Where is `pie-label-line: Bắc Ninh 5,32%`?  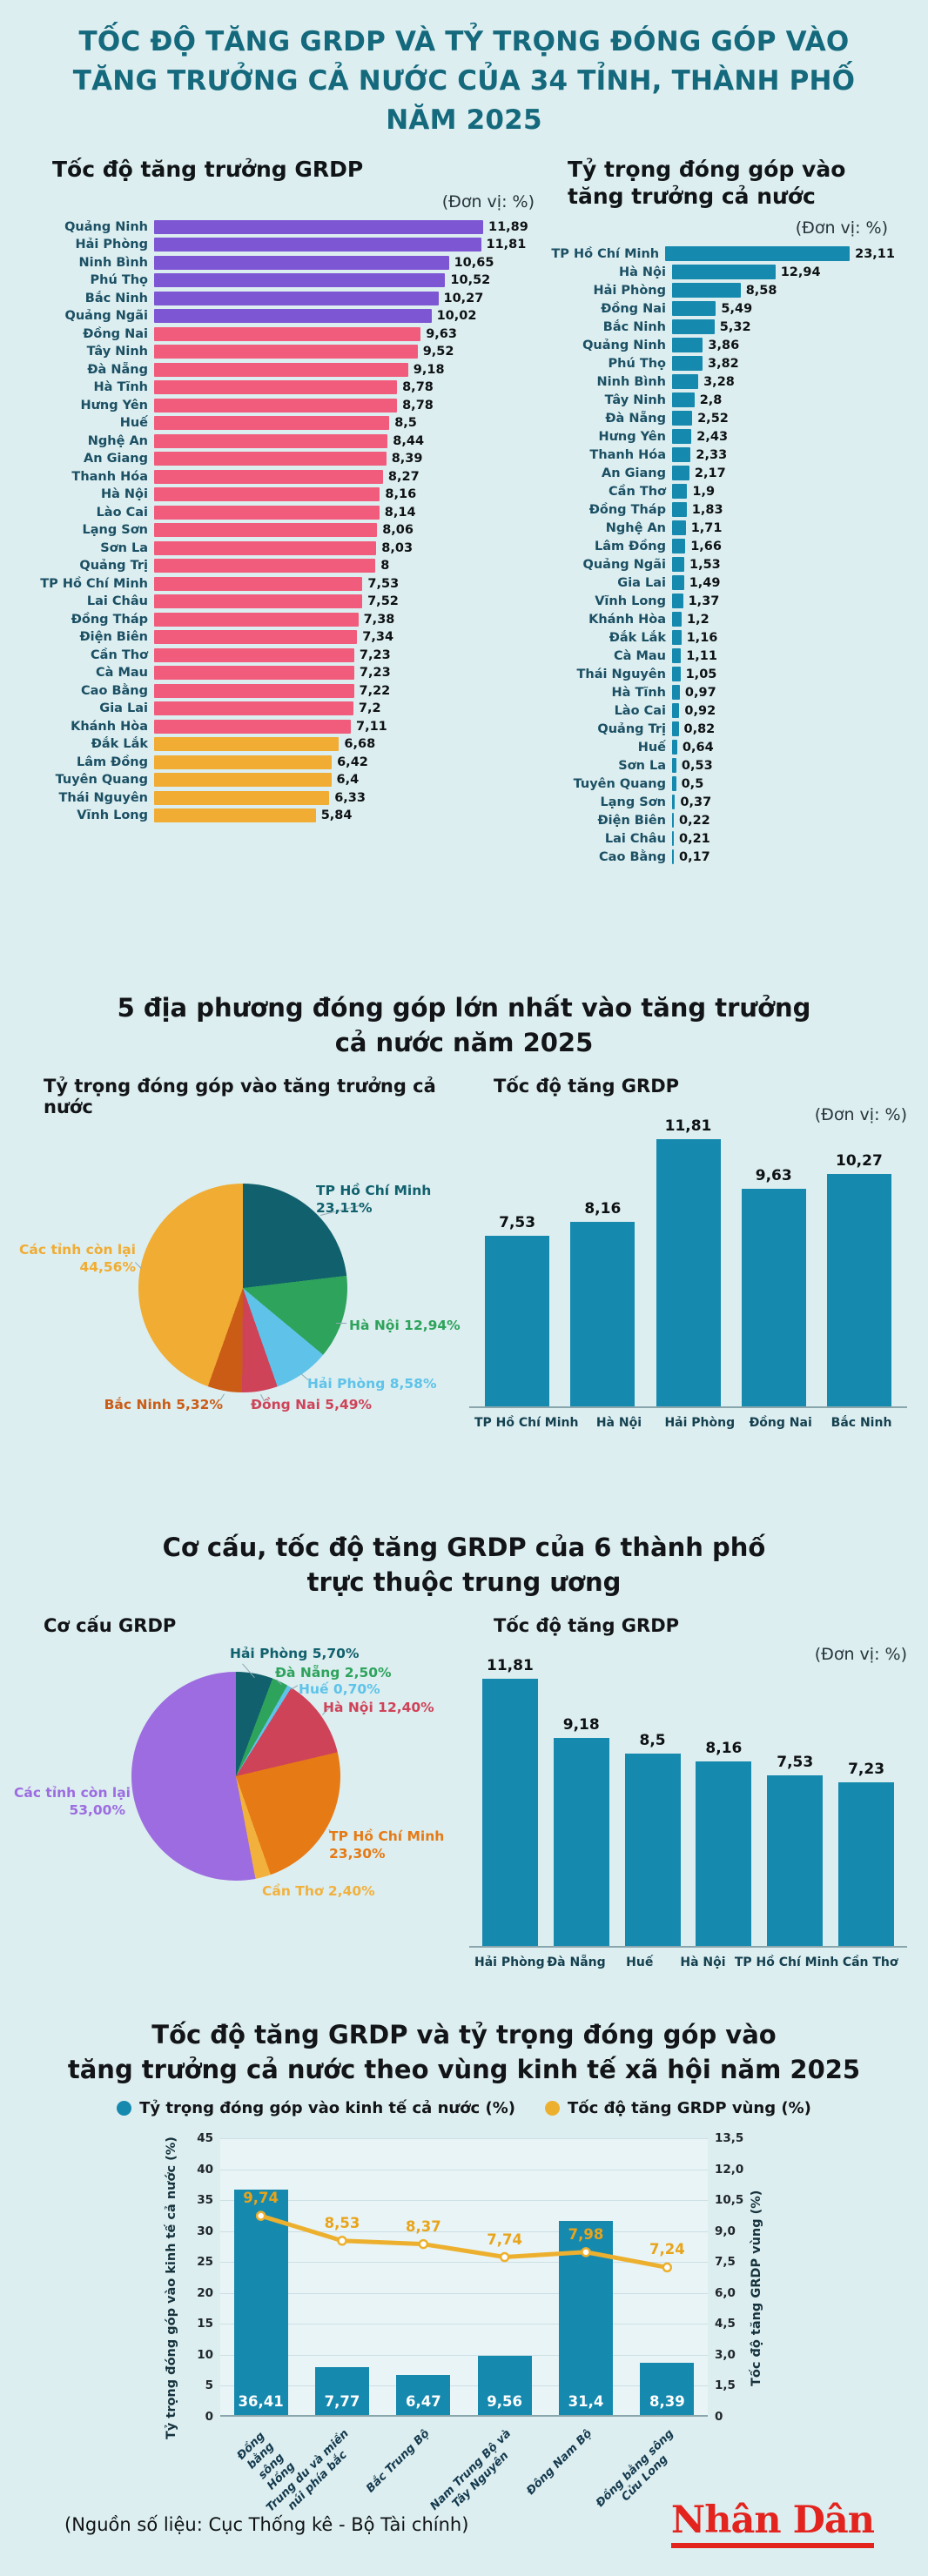
pie-label-line: Bắc Ninh 5,32% is located at coordinates (164, 1405).